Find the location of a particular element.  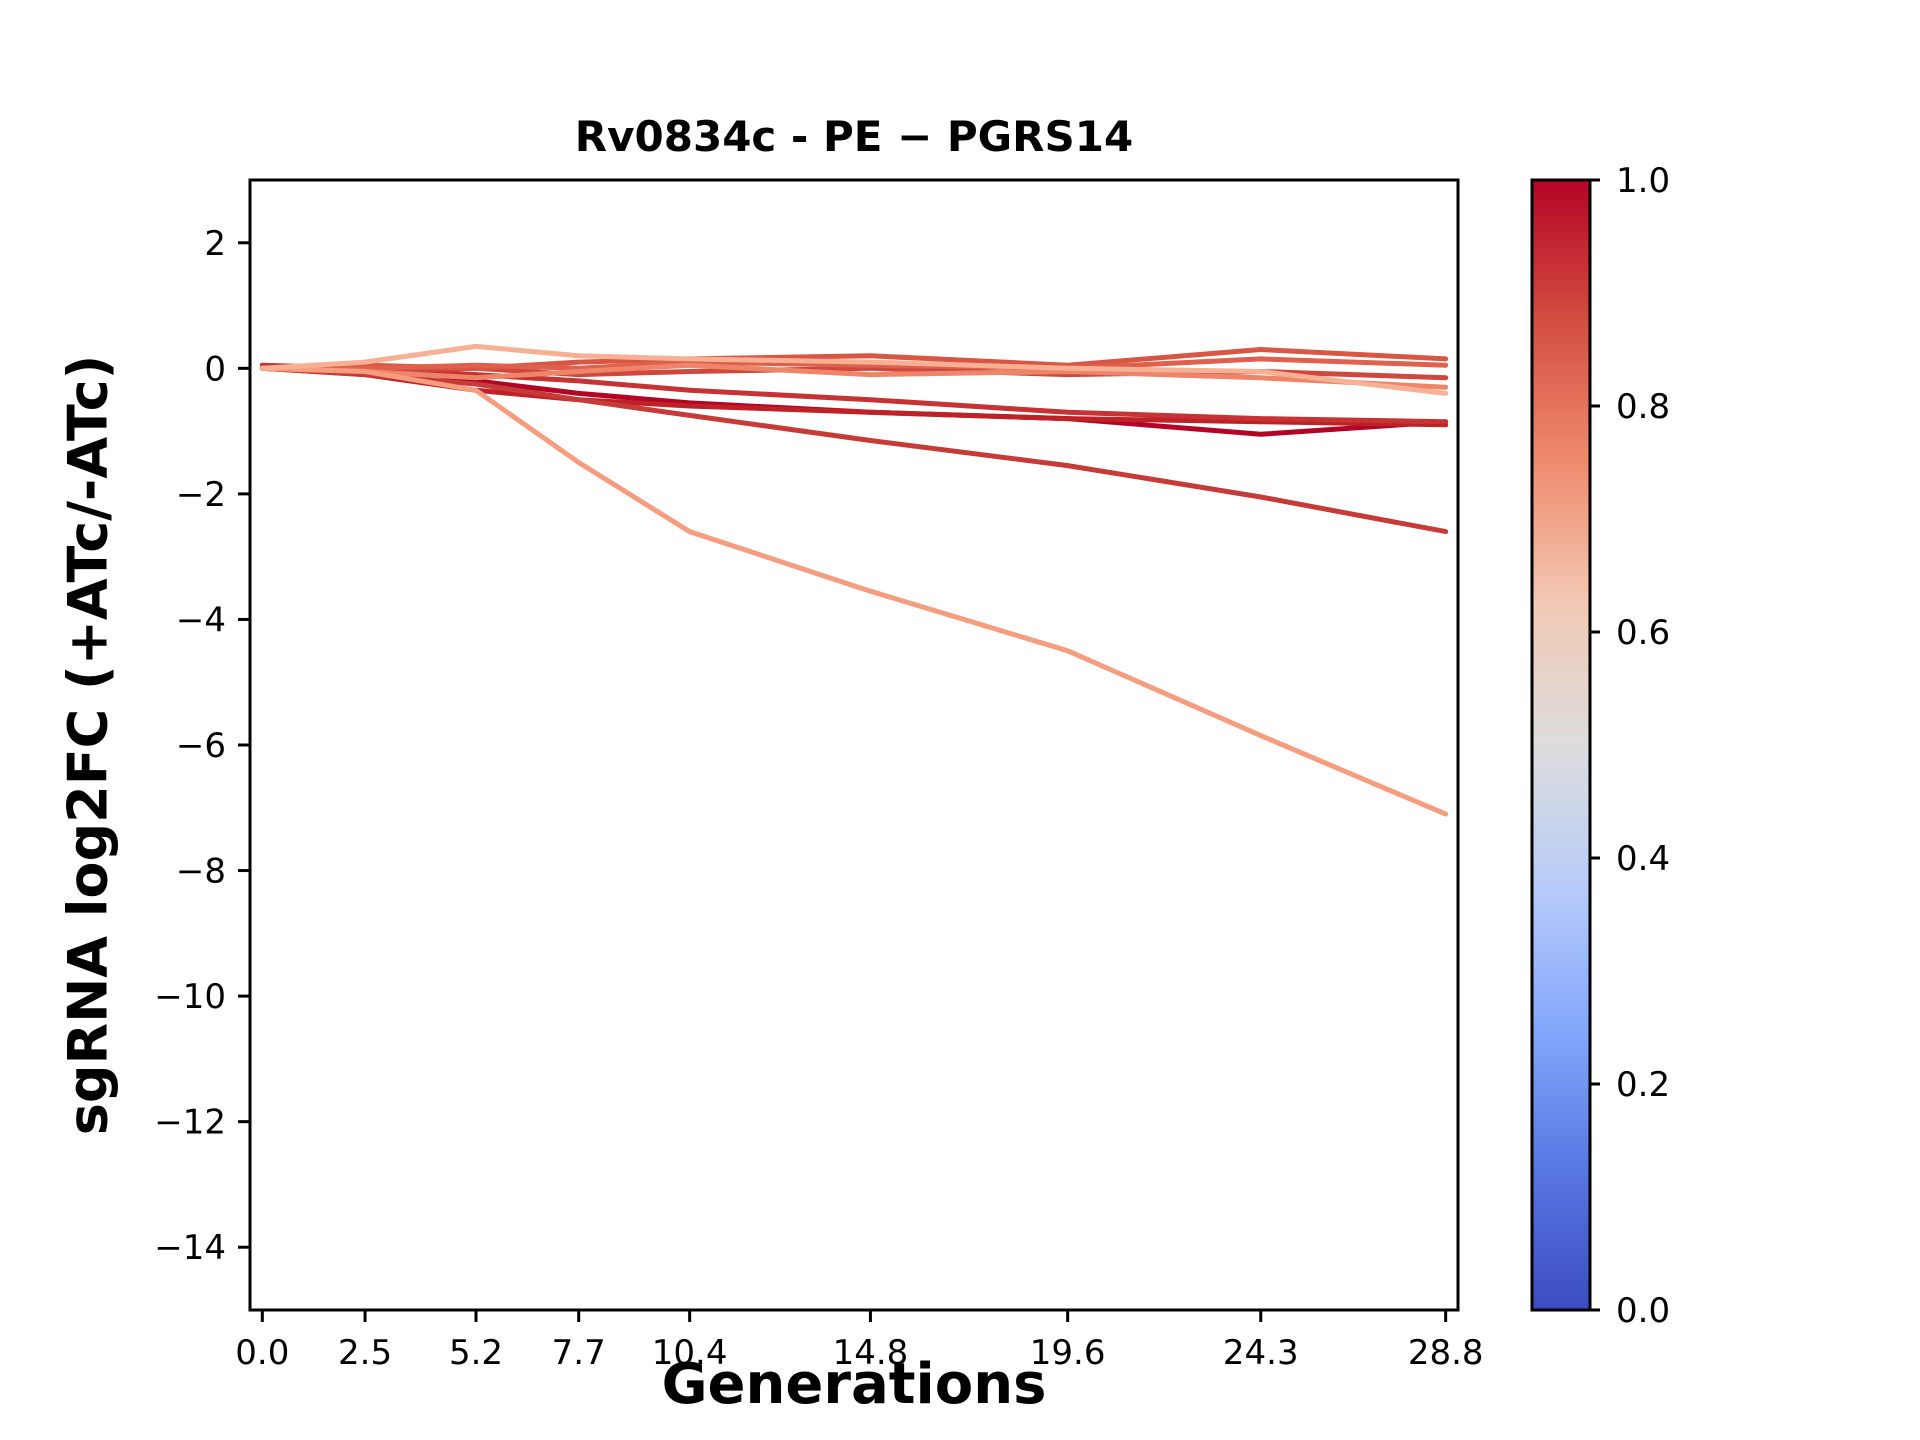

y-tick-label: −4 is located at coordinates (201, 620).